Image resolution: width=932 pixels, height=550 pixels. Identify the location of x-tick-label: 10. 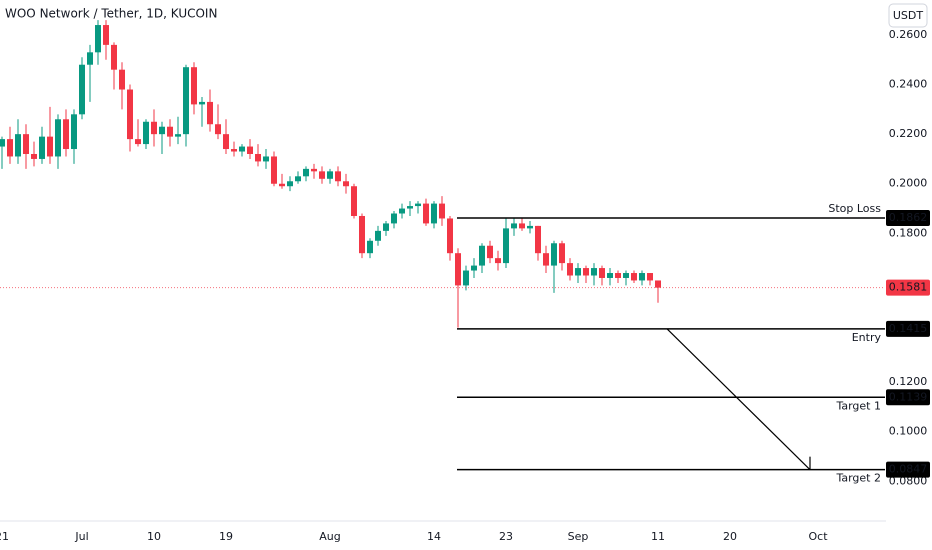
(154, 536).